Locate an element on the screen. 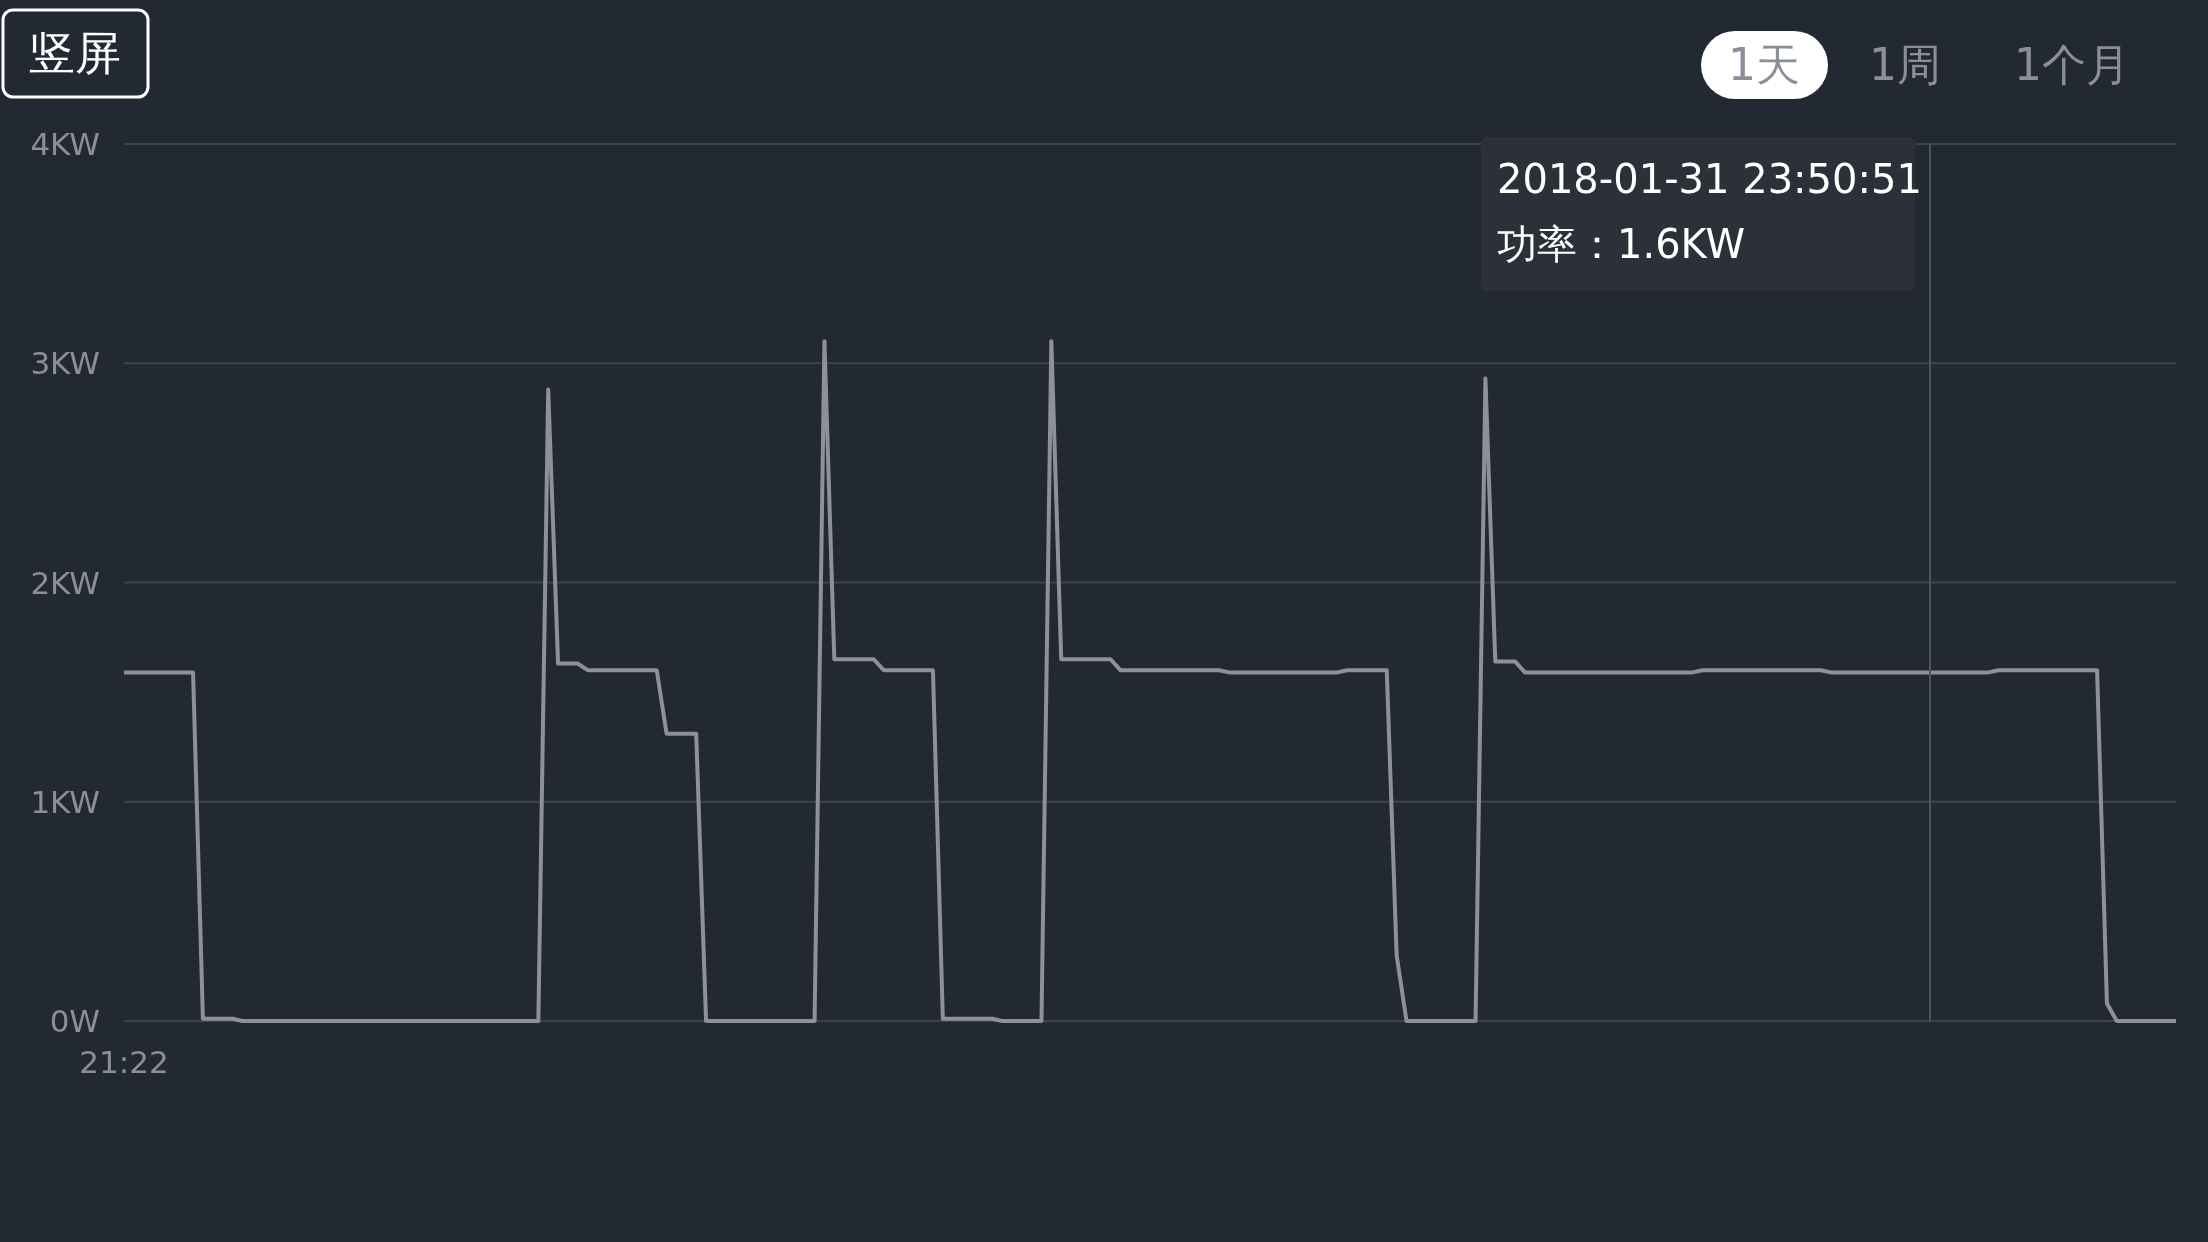 This screenshot has height=1242, width=2208. y-tick-label: 0W is located at coordinates (74, 1021).